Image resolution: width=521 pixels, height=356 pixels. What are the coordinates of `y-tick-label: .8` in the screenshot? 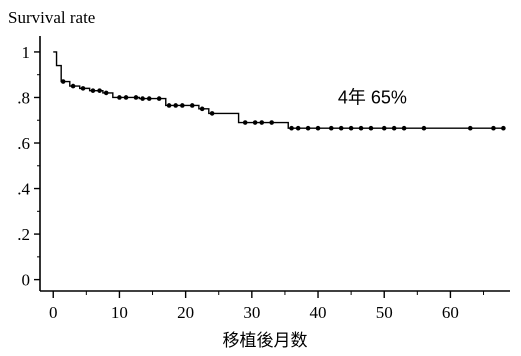 It's located at (23, 97).